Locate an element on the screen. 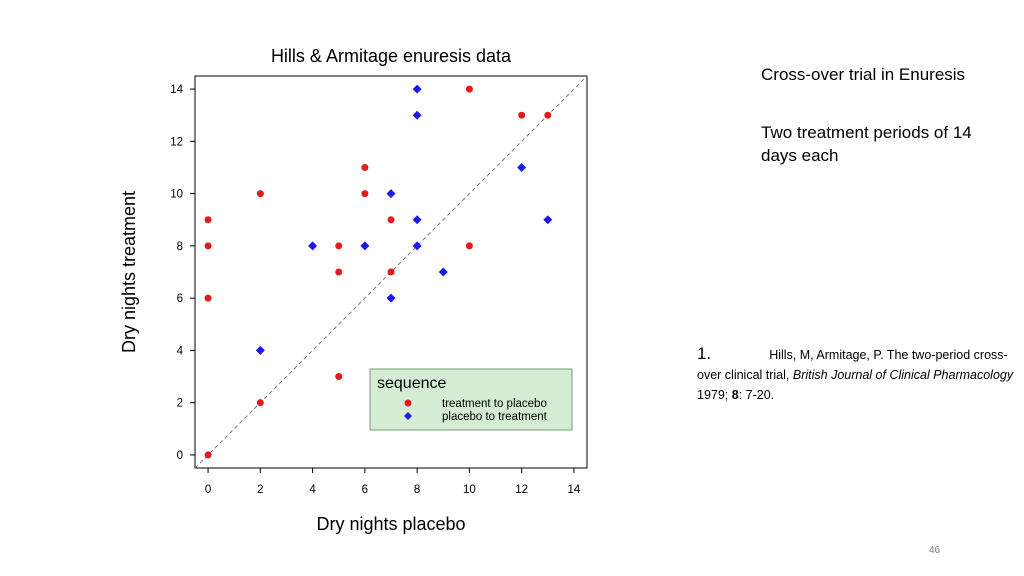 This screenshot has height=576, width=1024. legend-box is located at coordinates (471, 399).